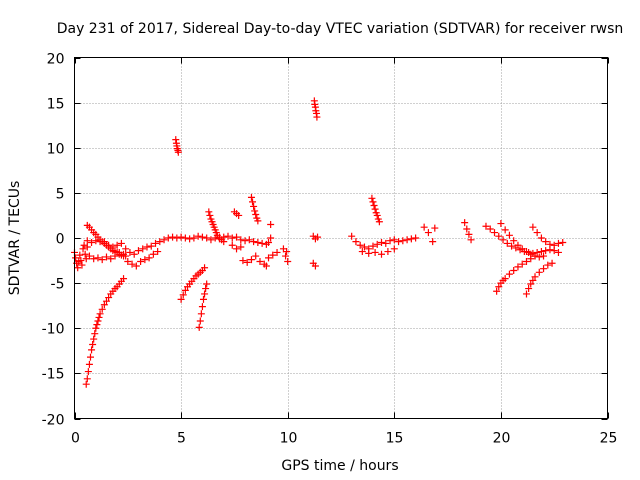 This screenshot has height=480, width=640. What do you see at coordinates (289, 439) in the screenshot?
I see `x-tick-label: 10` at bounding box center [289, 439].